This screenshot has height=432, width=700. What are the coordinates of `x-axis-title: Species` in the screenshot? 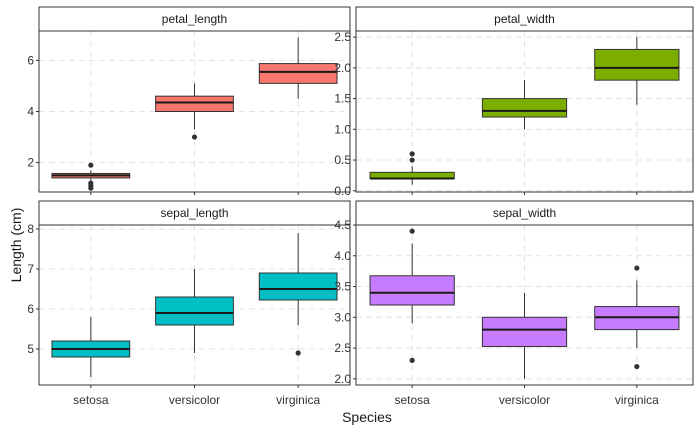 It's located at (367, 417).